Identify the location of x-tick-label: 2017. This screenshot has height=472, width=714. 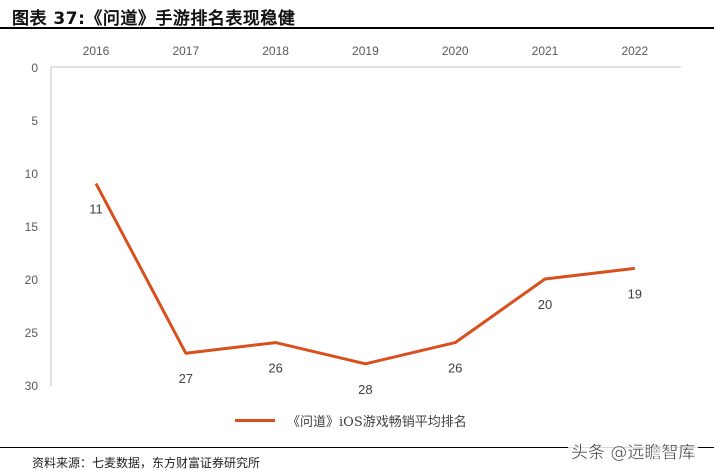
(185, 51).